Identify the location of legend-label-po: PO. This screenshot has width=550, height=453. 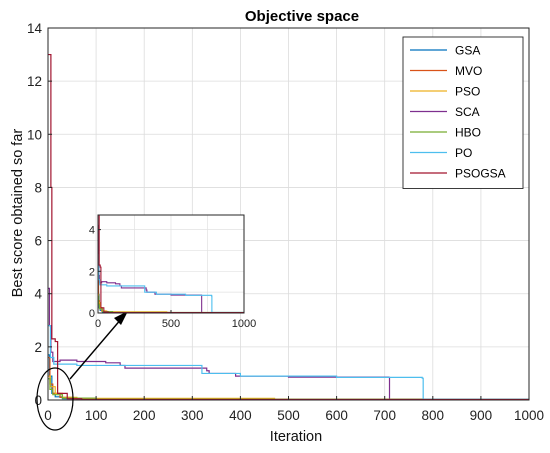
(463, 153).